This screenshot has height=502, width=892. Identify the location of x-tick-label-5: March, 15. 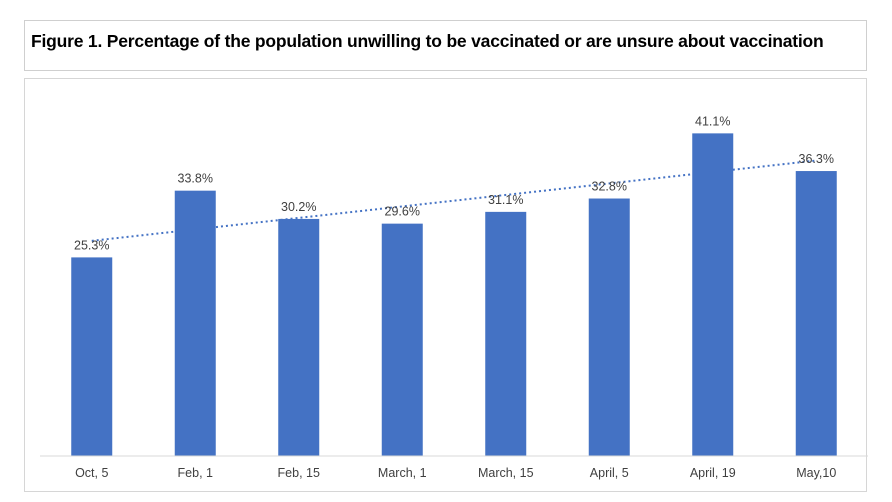
(506, 473).